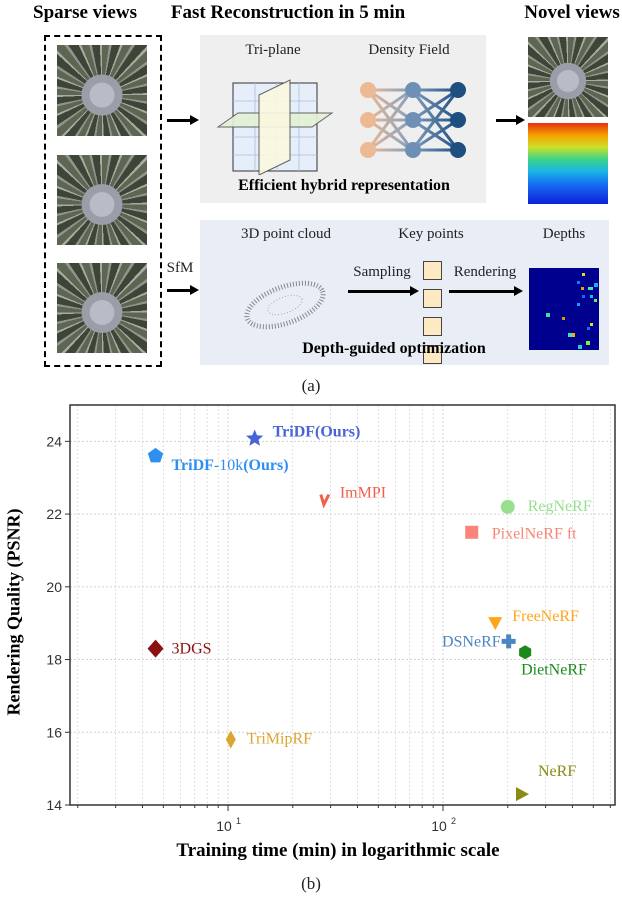 The image size is (622, 902). What do you see at coordinates (230, 739) in the screenshot?
I see `marker-trimiprf` at bounding box center [230, 739].